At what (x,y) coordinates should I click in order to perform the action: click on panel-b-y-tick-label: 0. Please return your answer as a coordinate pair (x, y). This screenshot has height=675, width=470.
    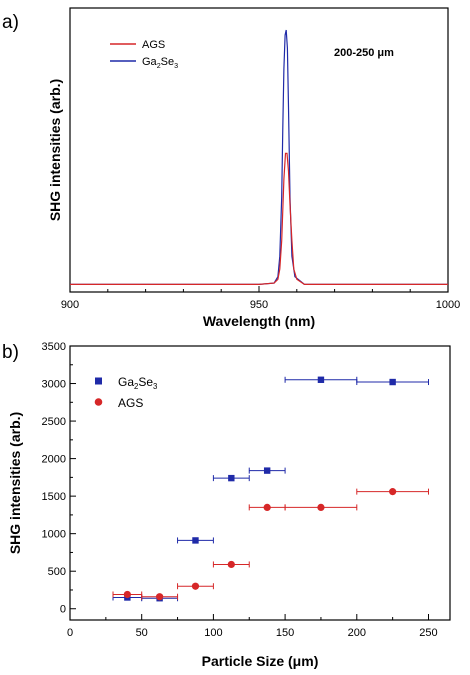
    Looking at the image, I should click on (63, 610).